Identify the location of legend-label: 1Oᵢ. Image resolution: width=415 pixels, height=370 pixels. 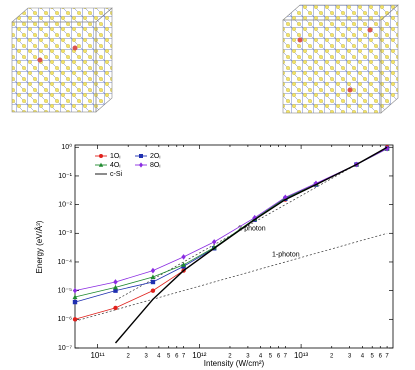
(115, 156).